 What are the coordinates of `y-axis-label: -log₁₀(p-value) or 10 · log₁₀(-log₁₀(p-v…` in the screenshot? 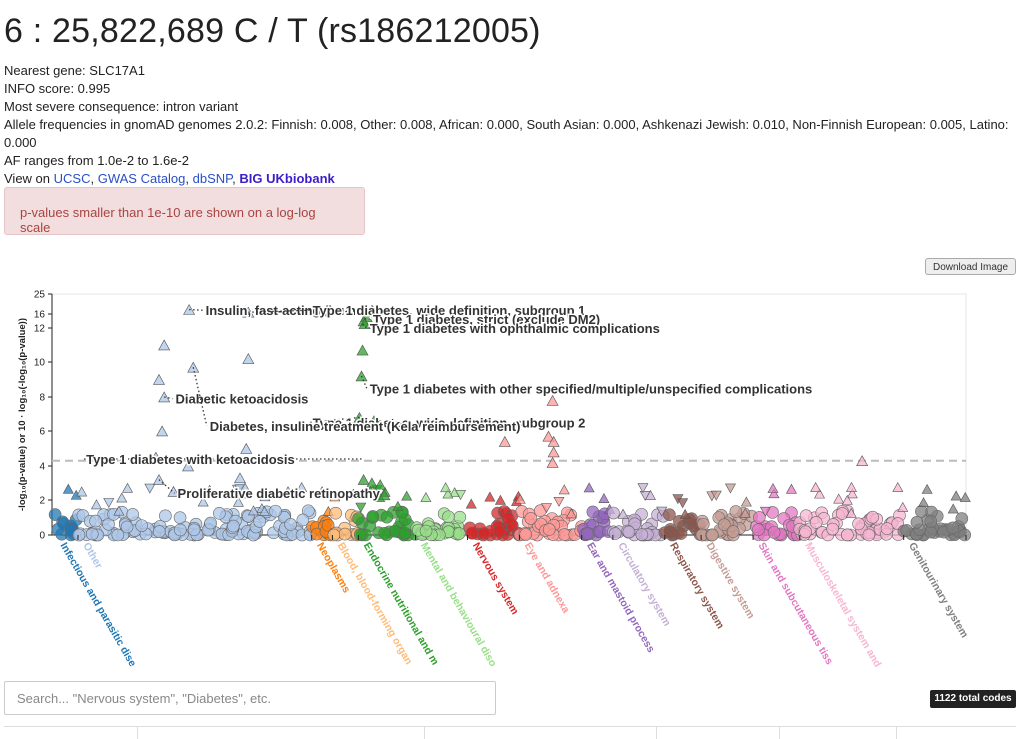 It's located at (22, 414).